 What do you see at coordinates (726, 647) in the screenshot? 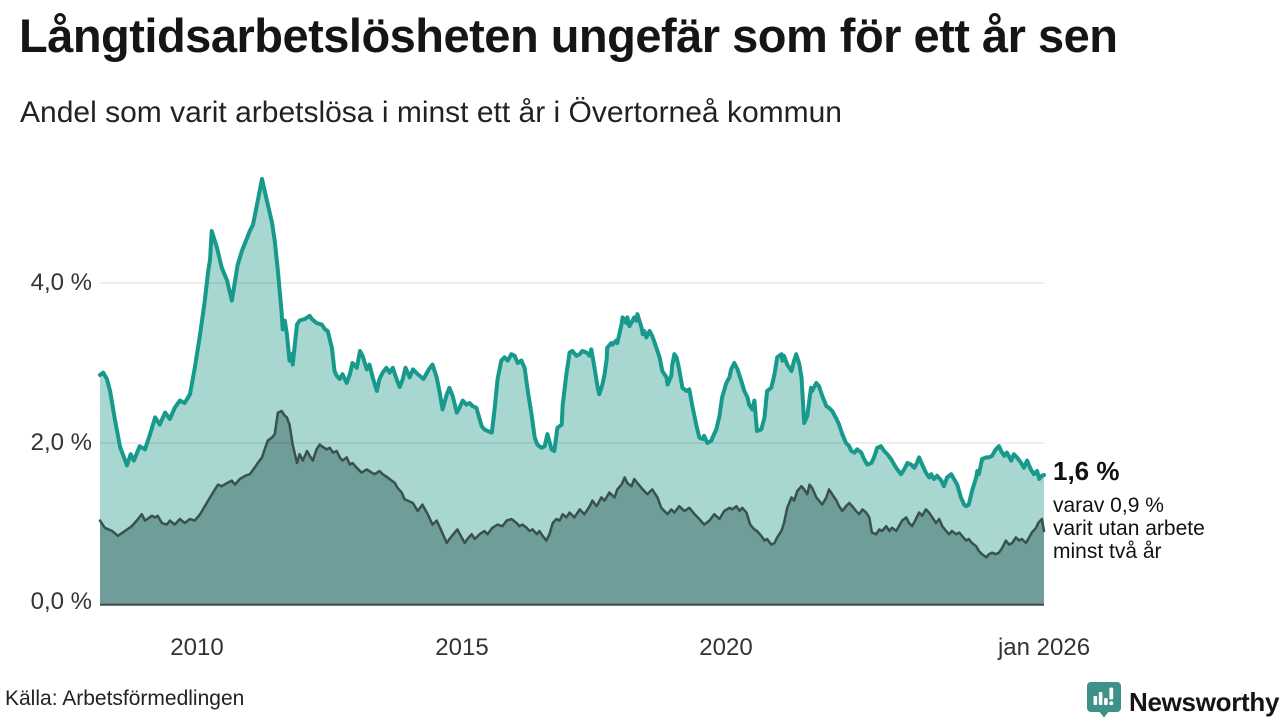
I see `x-tick-label-2020: 2020` at bounding box center [726, 647].